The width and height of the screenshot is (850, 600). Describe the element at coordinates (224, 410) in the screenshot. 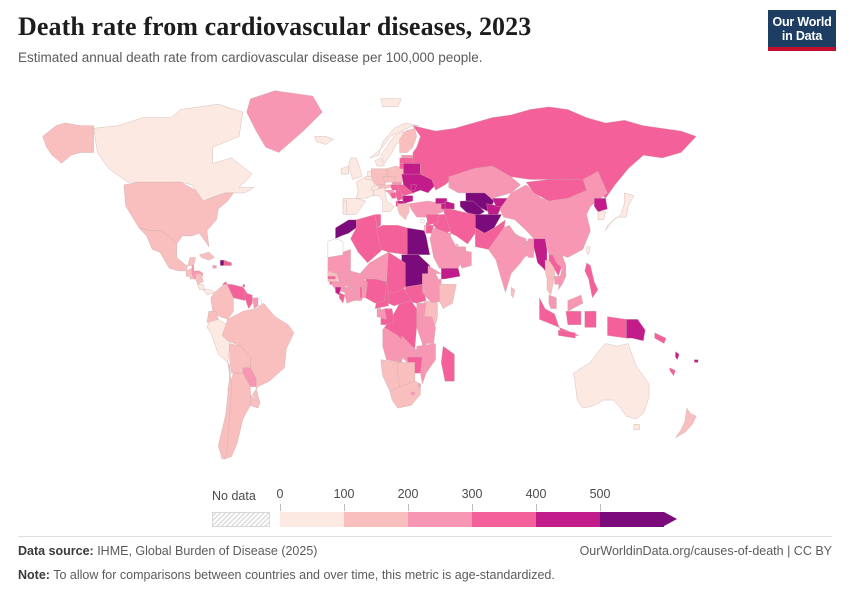

I see `country-chile` at that location.